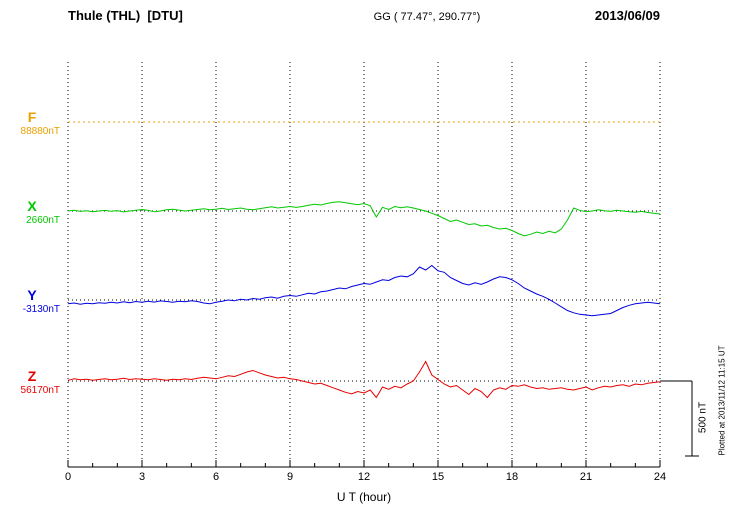 The image size is (730, 520). What do you see at coordinates (364, 290) in the screenshot?
I see `trace-y` at bounding box center [364, 290].